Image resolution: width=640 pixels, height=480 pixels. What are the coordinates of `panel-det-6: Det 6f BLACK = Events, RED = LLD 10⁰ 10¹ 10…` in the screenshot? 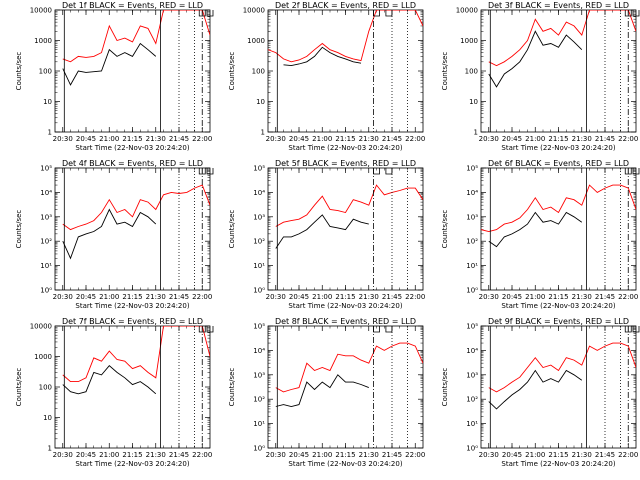 It's located at (540, 234).